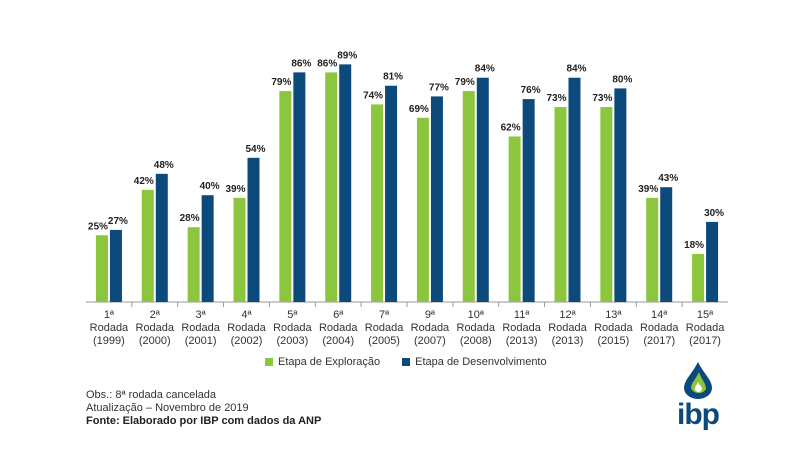 The height and width of the screenshot is (458, 800). What do you see at coordinates (327, 63) in the screenshot?
I see `data-label-exploration: 86%` at bounding box center [327, 63].